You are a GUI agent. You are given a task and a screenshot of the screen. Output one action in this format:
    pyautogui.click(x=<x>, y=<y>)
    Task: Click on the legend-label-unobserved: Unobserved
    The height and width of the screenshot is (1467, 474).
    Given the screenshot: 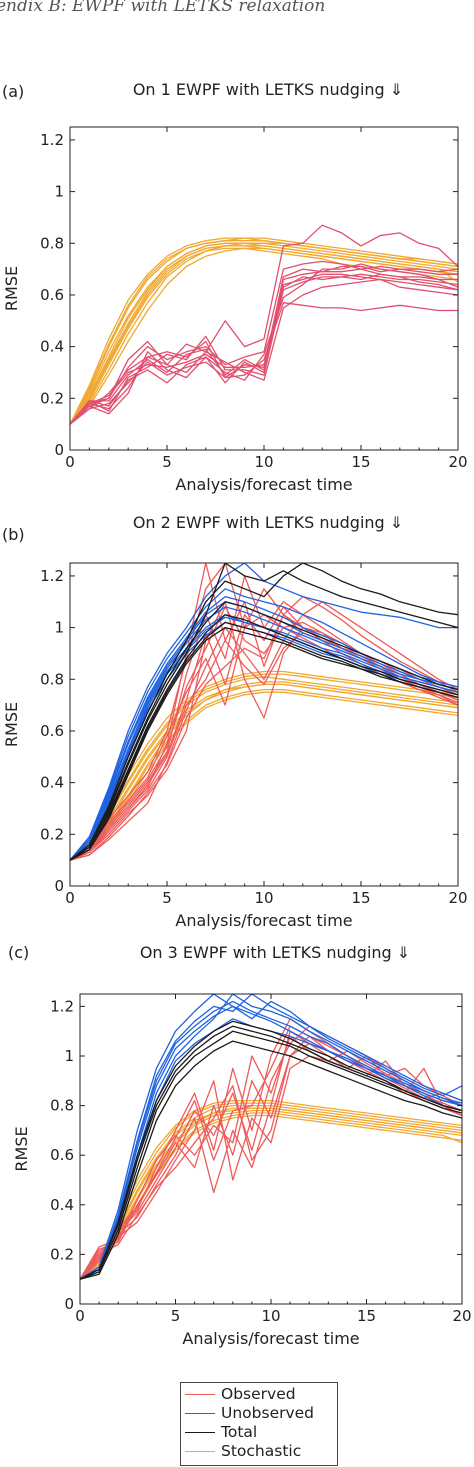 What is the action you would take?
    pyautogui.click(x=268, y=1413)
    